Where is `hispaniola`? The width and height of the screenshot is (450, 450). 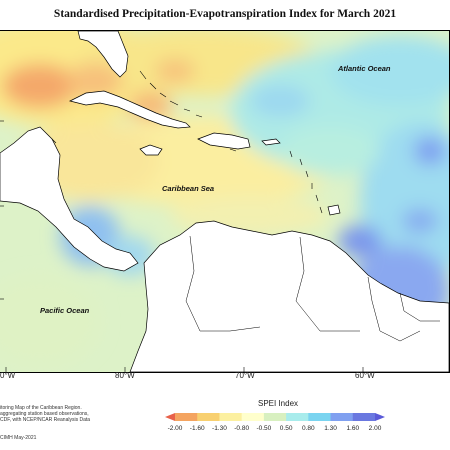
hispaniola is located at coordinates (224, 141).